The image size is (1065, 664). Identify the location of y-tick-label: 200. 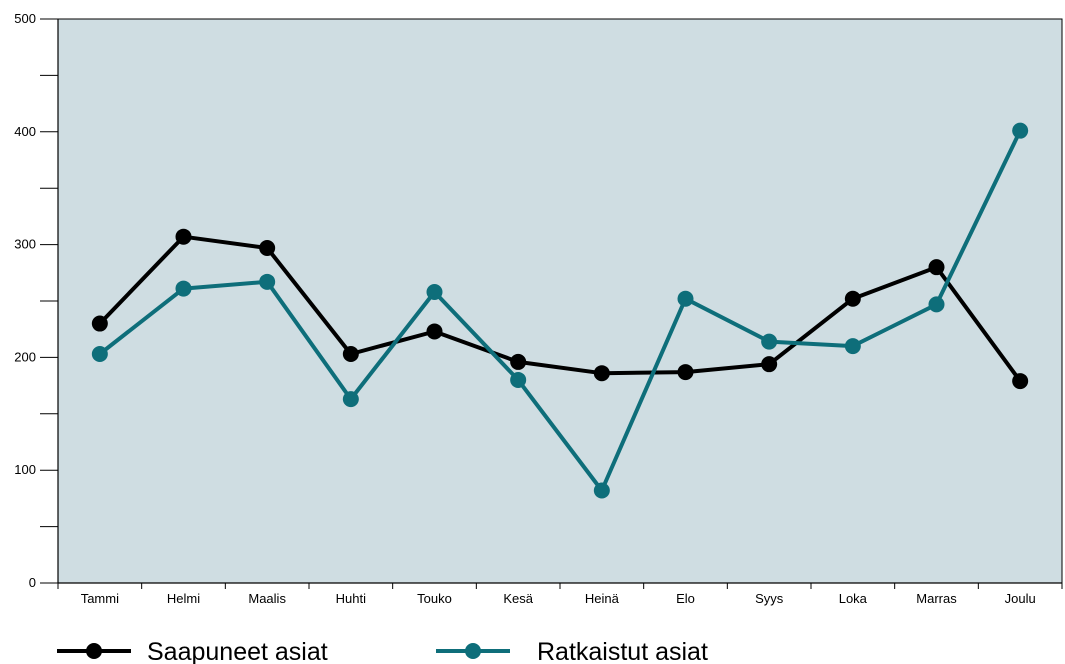
(25, 356).